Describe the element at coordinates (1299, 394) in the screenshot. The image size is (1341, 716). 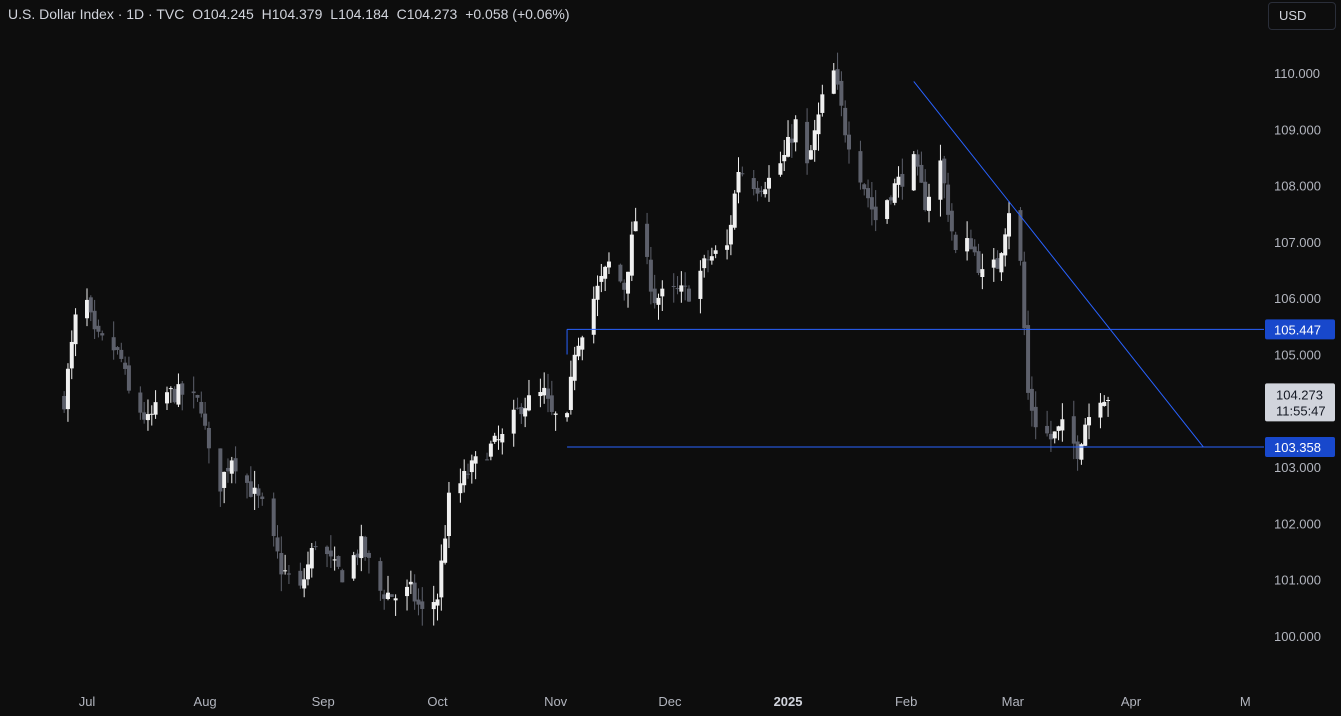
I see `last-price-label: 104.273` at that location.